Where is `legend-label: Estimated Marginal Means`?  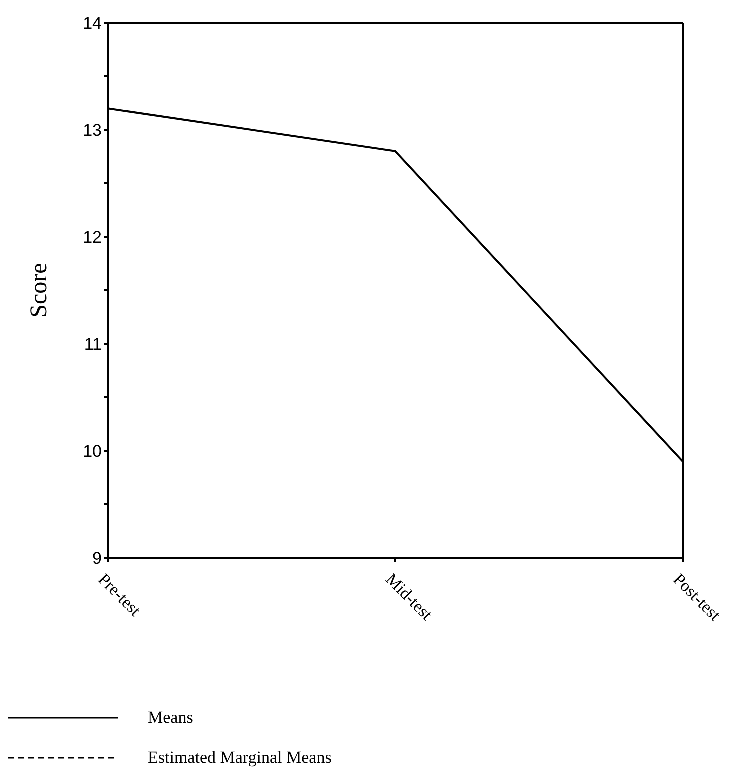
legend-label: Estimated Marginal Means is located at coordinates (240, 758).